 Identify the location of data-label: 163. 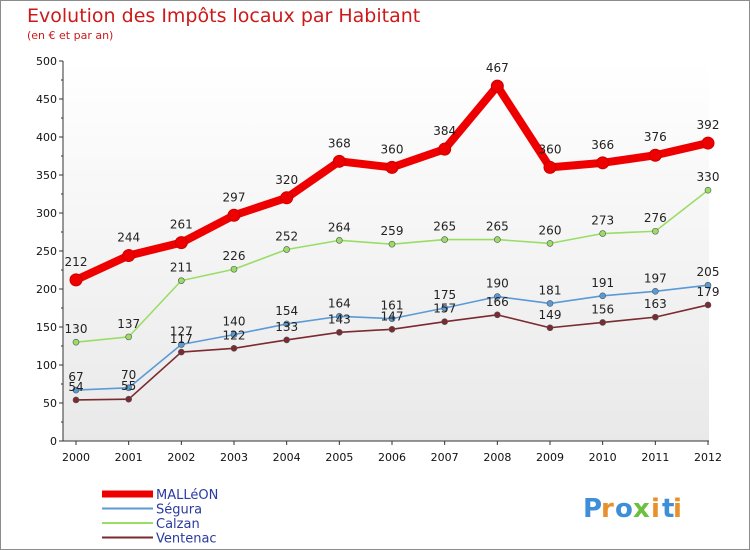
(655, 304).